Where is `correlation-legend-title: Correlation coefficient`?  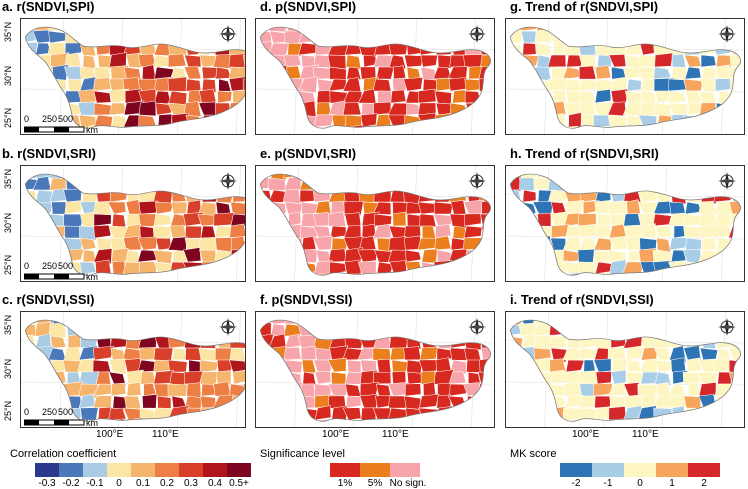
correlation-legend-title: Correlation coefficient is located at coordinates (63, 454).